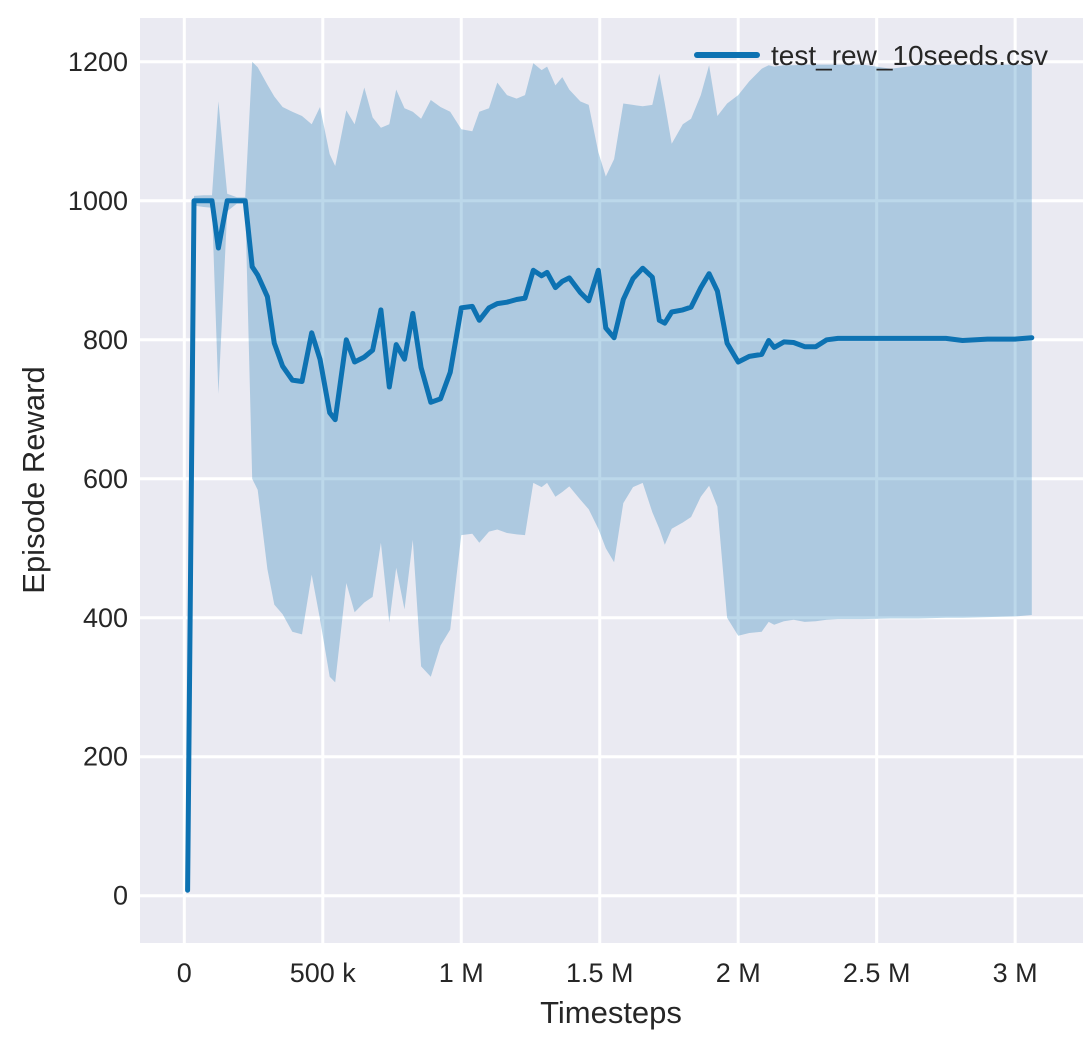  What do you see at coordinates (105, 757) in the screenshot?
I see `y-tick-label: 200` at bounding box center [105, 757].